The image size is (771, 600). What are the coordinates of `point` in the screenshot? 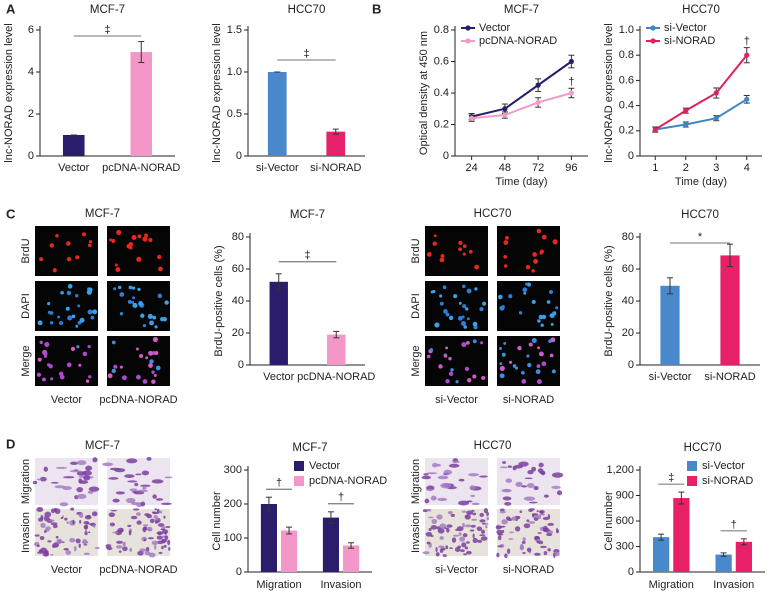 It's located at (686, 111).